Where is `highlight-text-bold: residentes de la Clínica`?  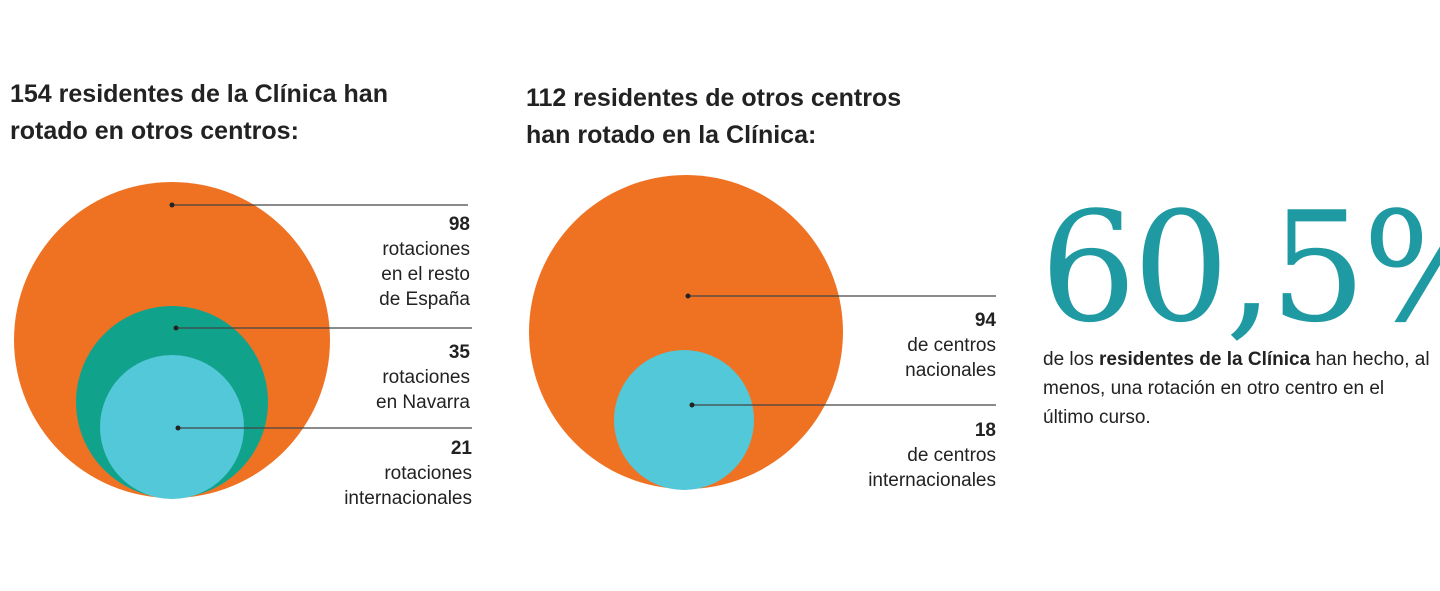 highlight-text-bold: residentes de la Clínica is located at coordinates (1204, 359).